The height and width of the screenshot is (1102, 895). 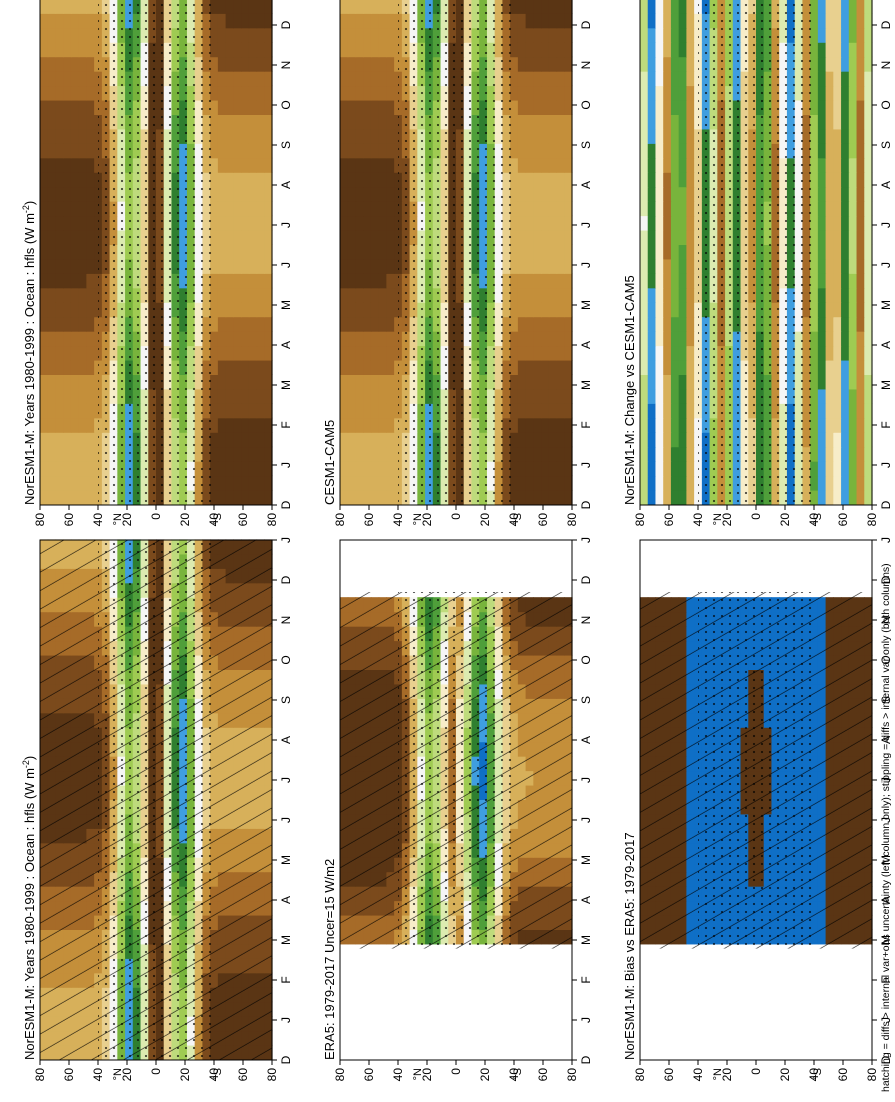 I want to click on month-label: N, so click(x=586, y=65).